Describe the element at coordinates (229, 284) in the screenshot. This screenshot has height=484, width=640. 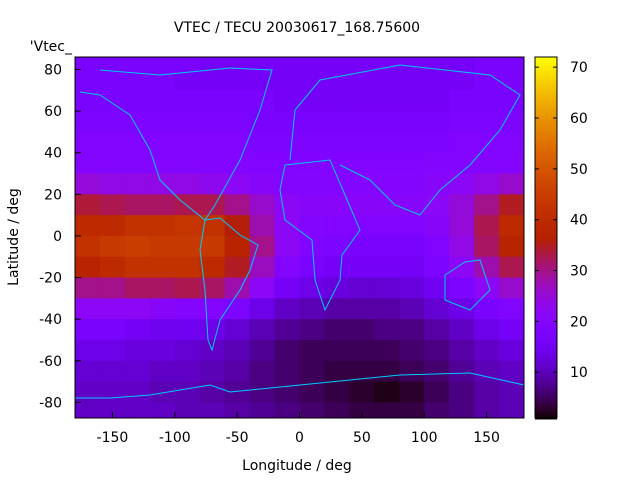
I see `coastline-south-america` at that location.